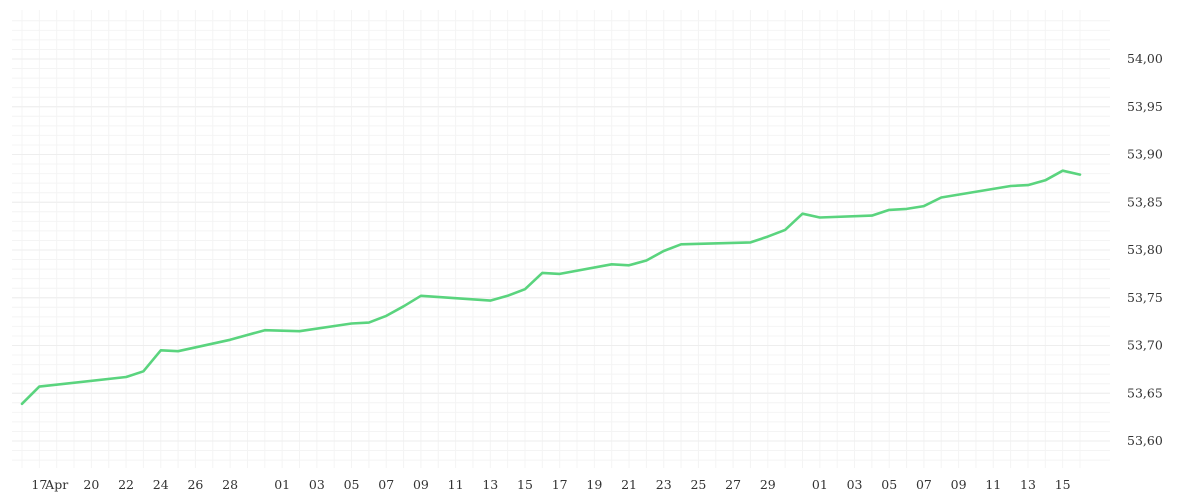 The height and width of the screenshot is (500, 1200). What do you see at coordinates (698, 484) in the screenshot?
I see `x-tick-label: 25` at bounding box center [698, 484].